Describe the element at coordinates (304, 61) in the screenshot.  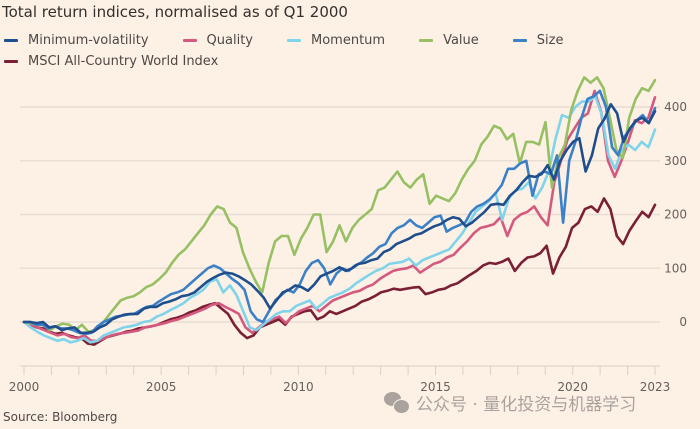
I see `legend-row-2: MSCI All-Country World Index` at that location.